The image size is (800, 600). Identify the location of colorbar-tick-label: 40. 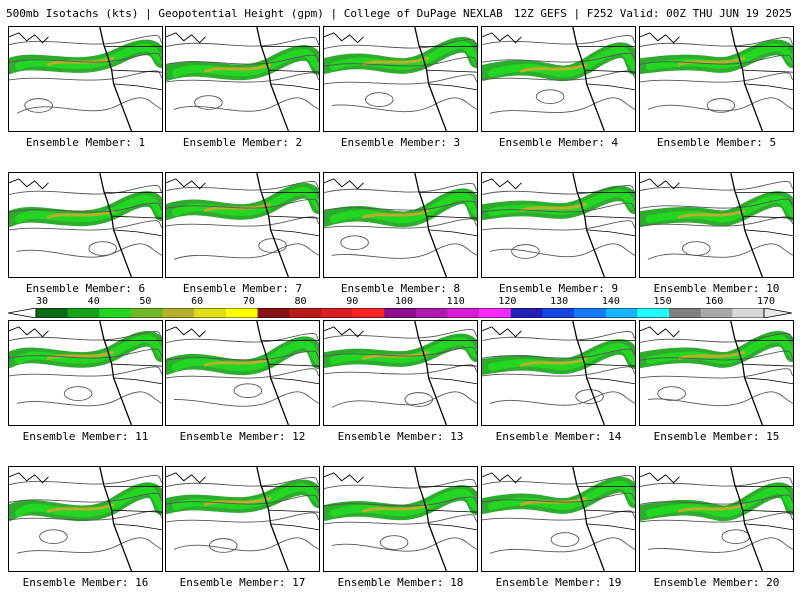
(93, 301).